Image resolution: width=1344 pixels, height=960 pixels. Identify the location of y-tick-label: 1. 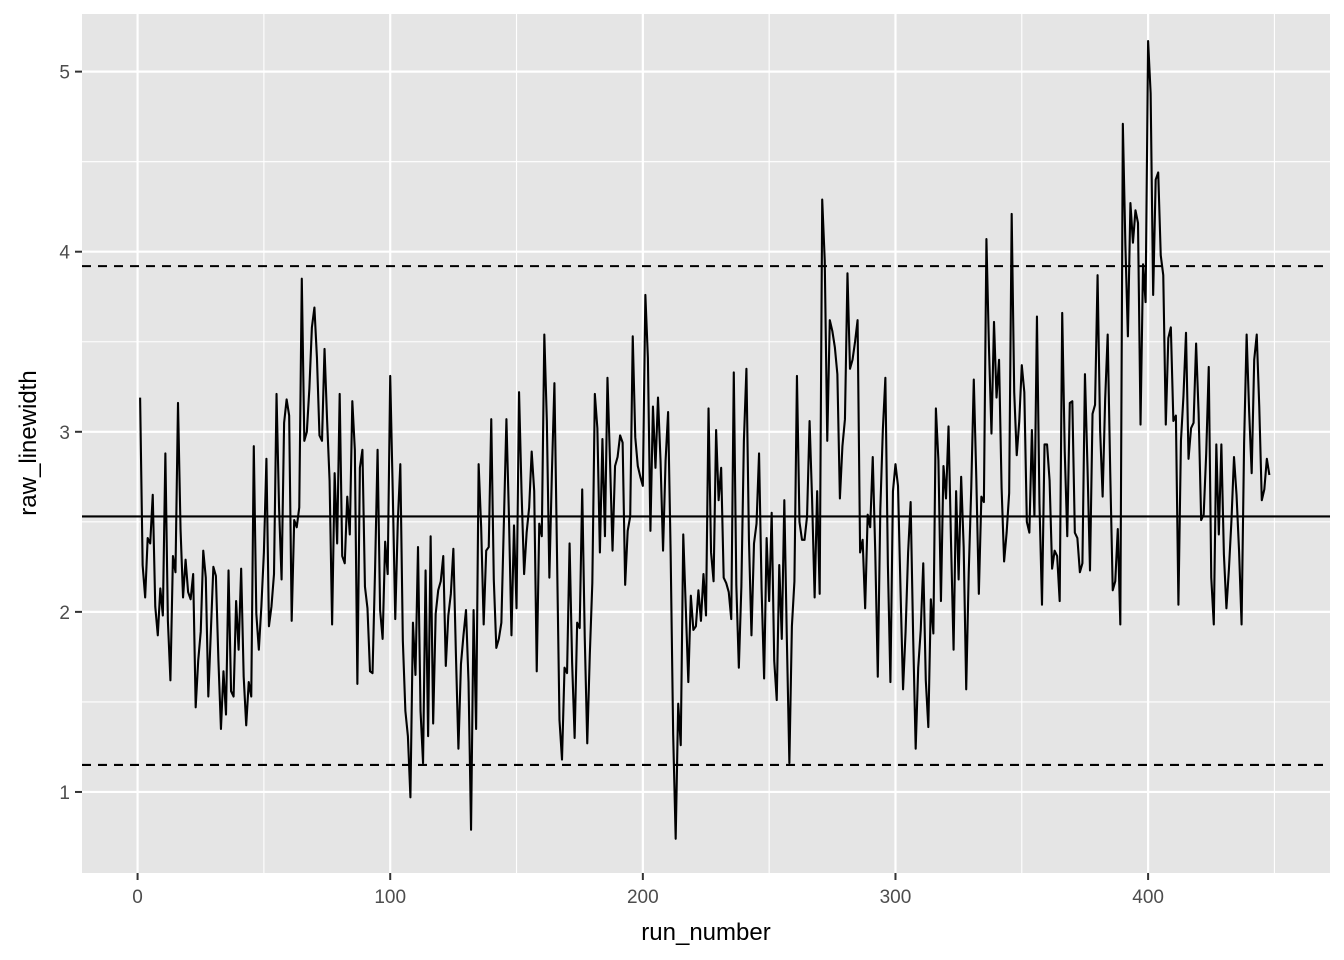
(64, 793).